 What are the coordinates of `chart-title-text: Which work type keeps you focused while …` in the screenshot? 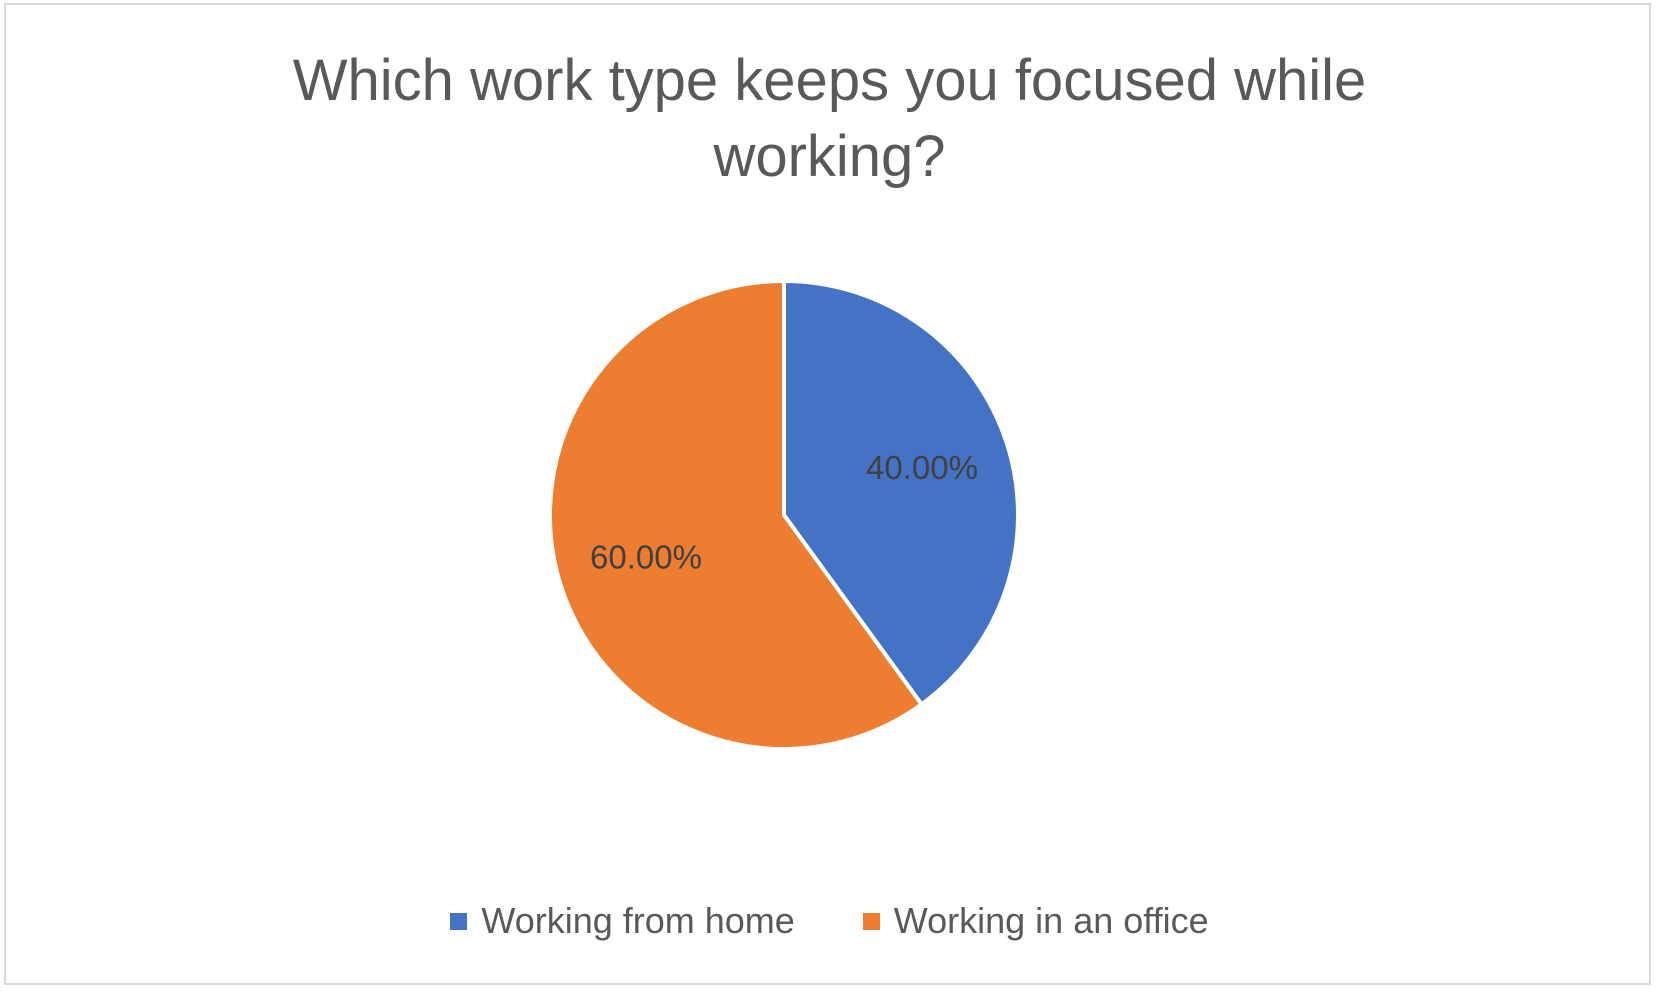 It's located at (829, 118).